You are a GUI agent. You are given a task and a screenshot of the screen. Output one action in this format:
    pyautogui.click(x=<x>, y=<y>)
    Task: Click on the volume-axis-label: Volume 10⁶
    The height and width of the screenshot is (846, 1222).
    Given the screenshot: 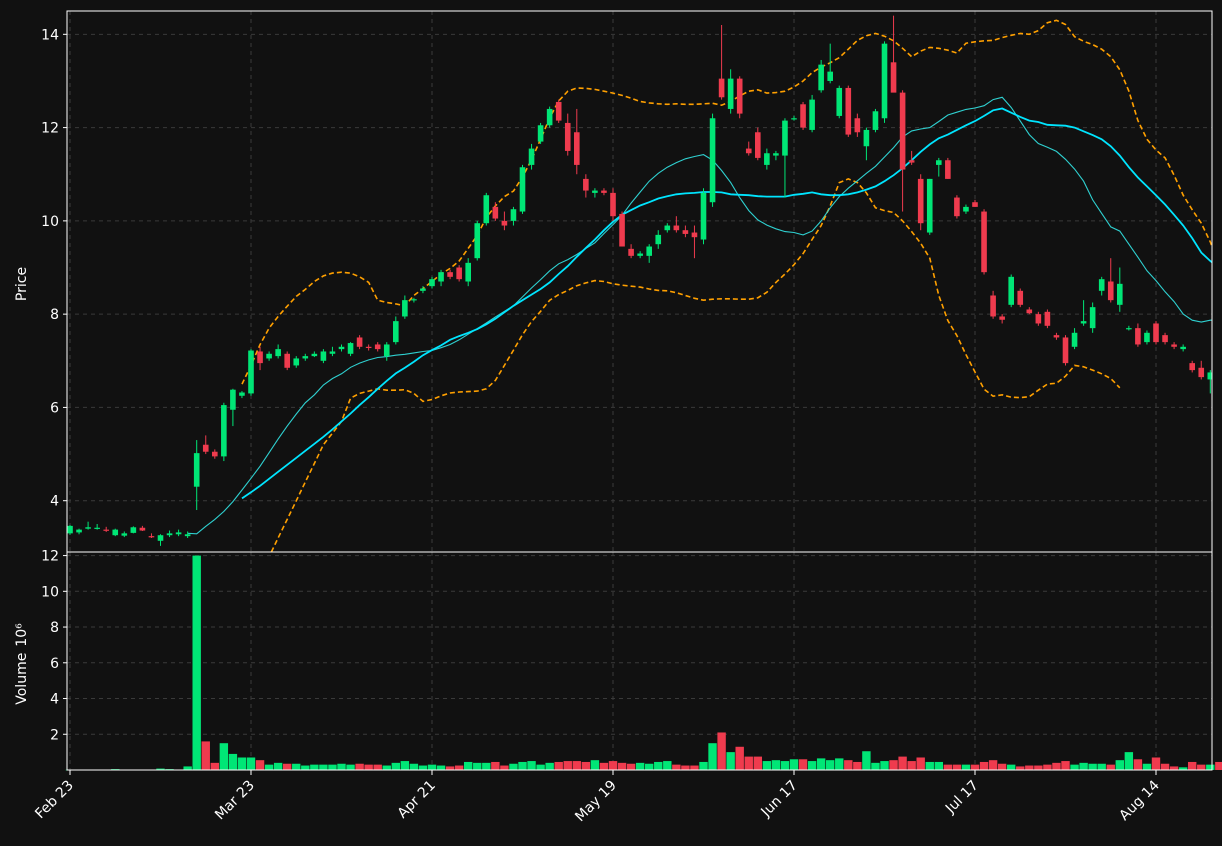 What is the action you would take?
    pyautogui.click(x=22, y=664)
    